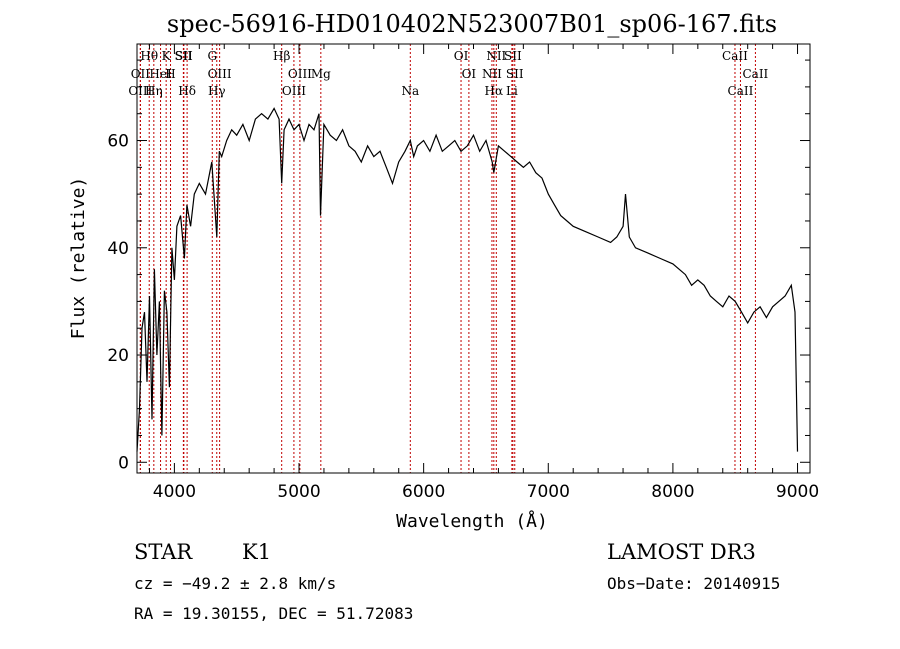  What do you see at coordinates (187, 91) in the screenshot?
I see `spectral-line-label: Hδ` at bounding box center [187, 91].